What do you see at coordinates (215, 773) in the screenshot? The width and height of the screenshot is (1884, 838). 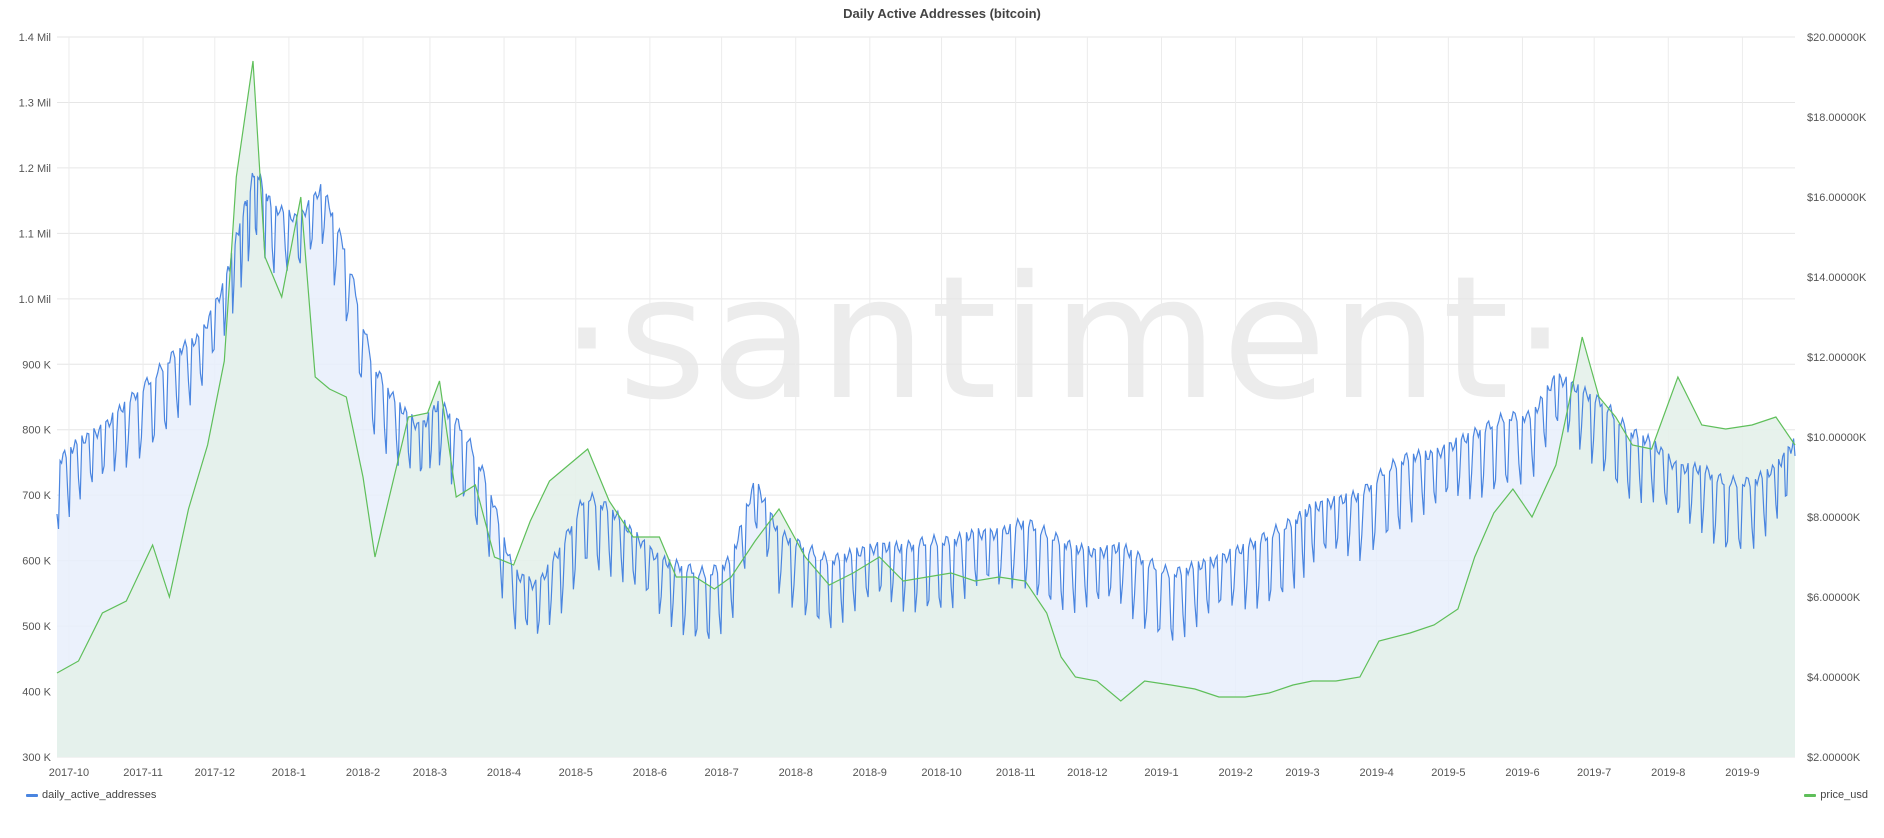 I see `x-tick-label: 2017-12` at bounding box center [215, 773].